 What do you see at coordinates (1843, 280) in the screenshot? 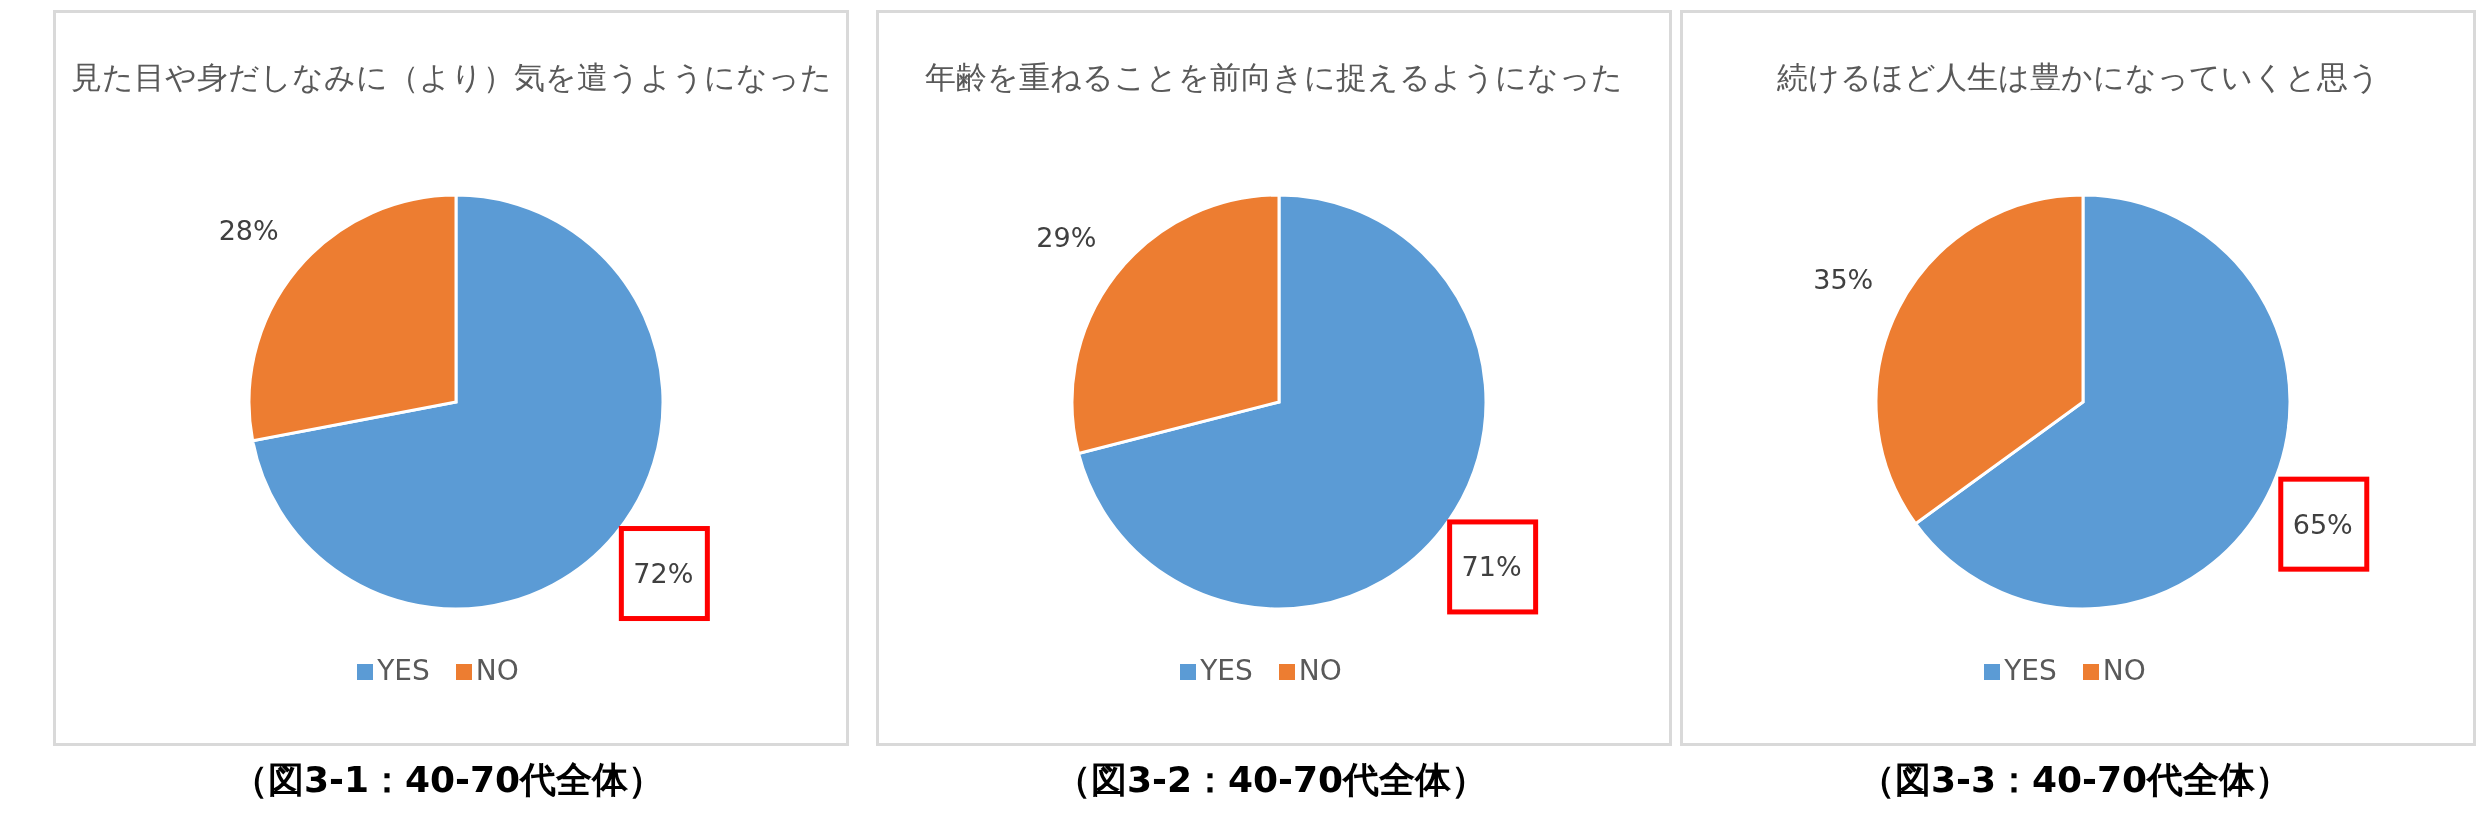
I see `data-label: 35%` at bounding box center [1843, 280].